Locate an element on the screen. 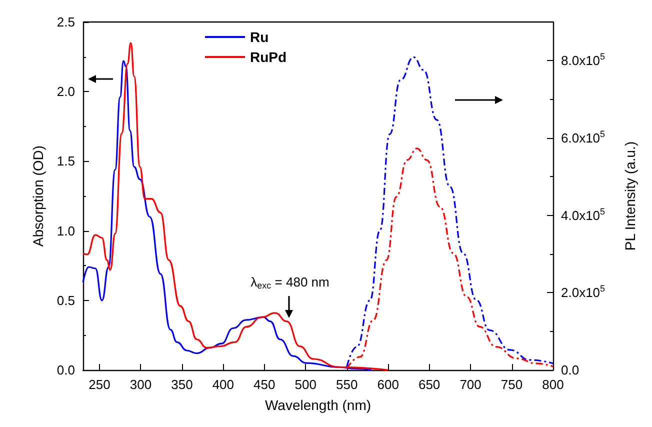 The height and width of the screenshot is (427, 652). x-axis-title: Wavelength (nm) is located at coordinates (318, 405).